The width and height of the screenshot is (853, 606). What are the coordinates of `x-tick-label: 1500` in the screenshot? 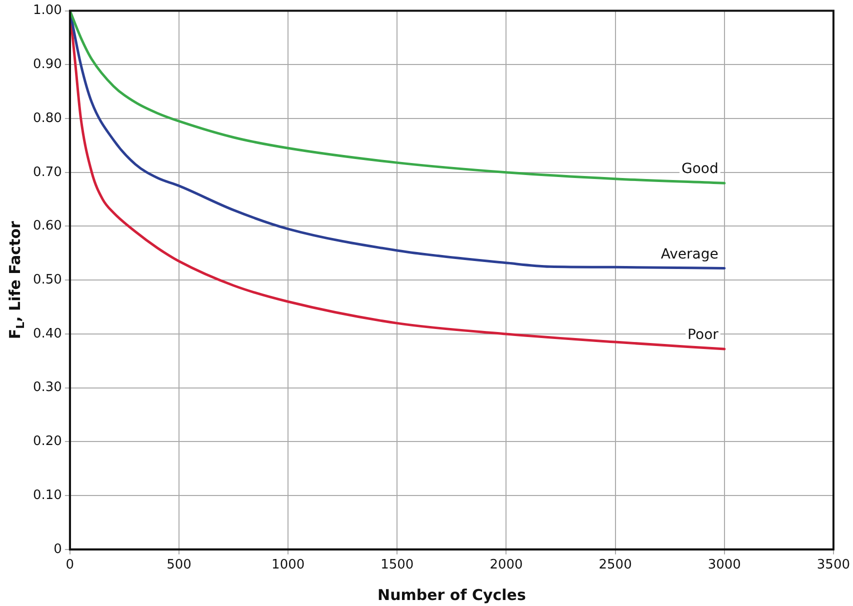 It's located at (397, 565).